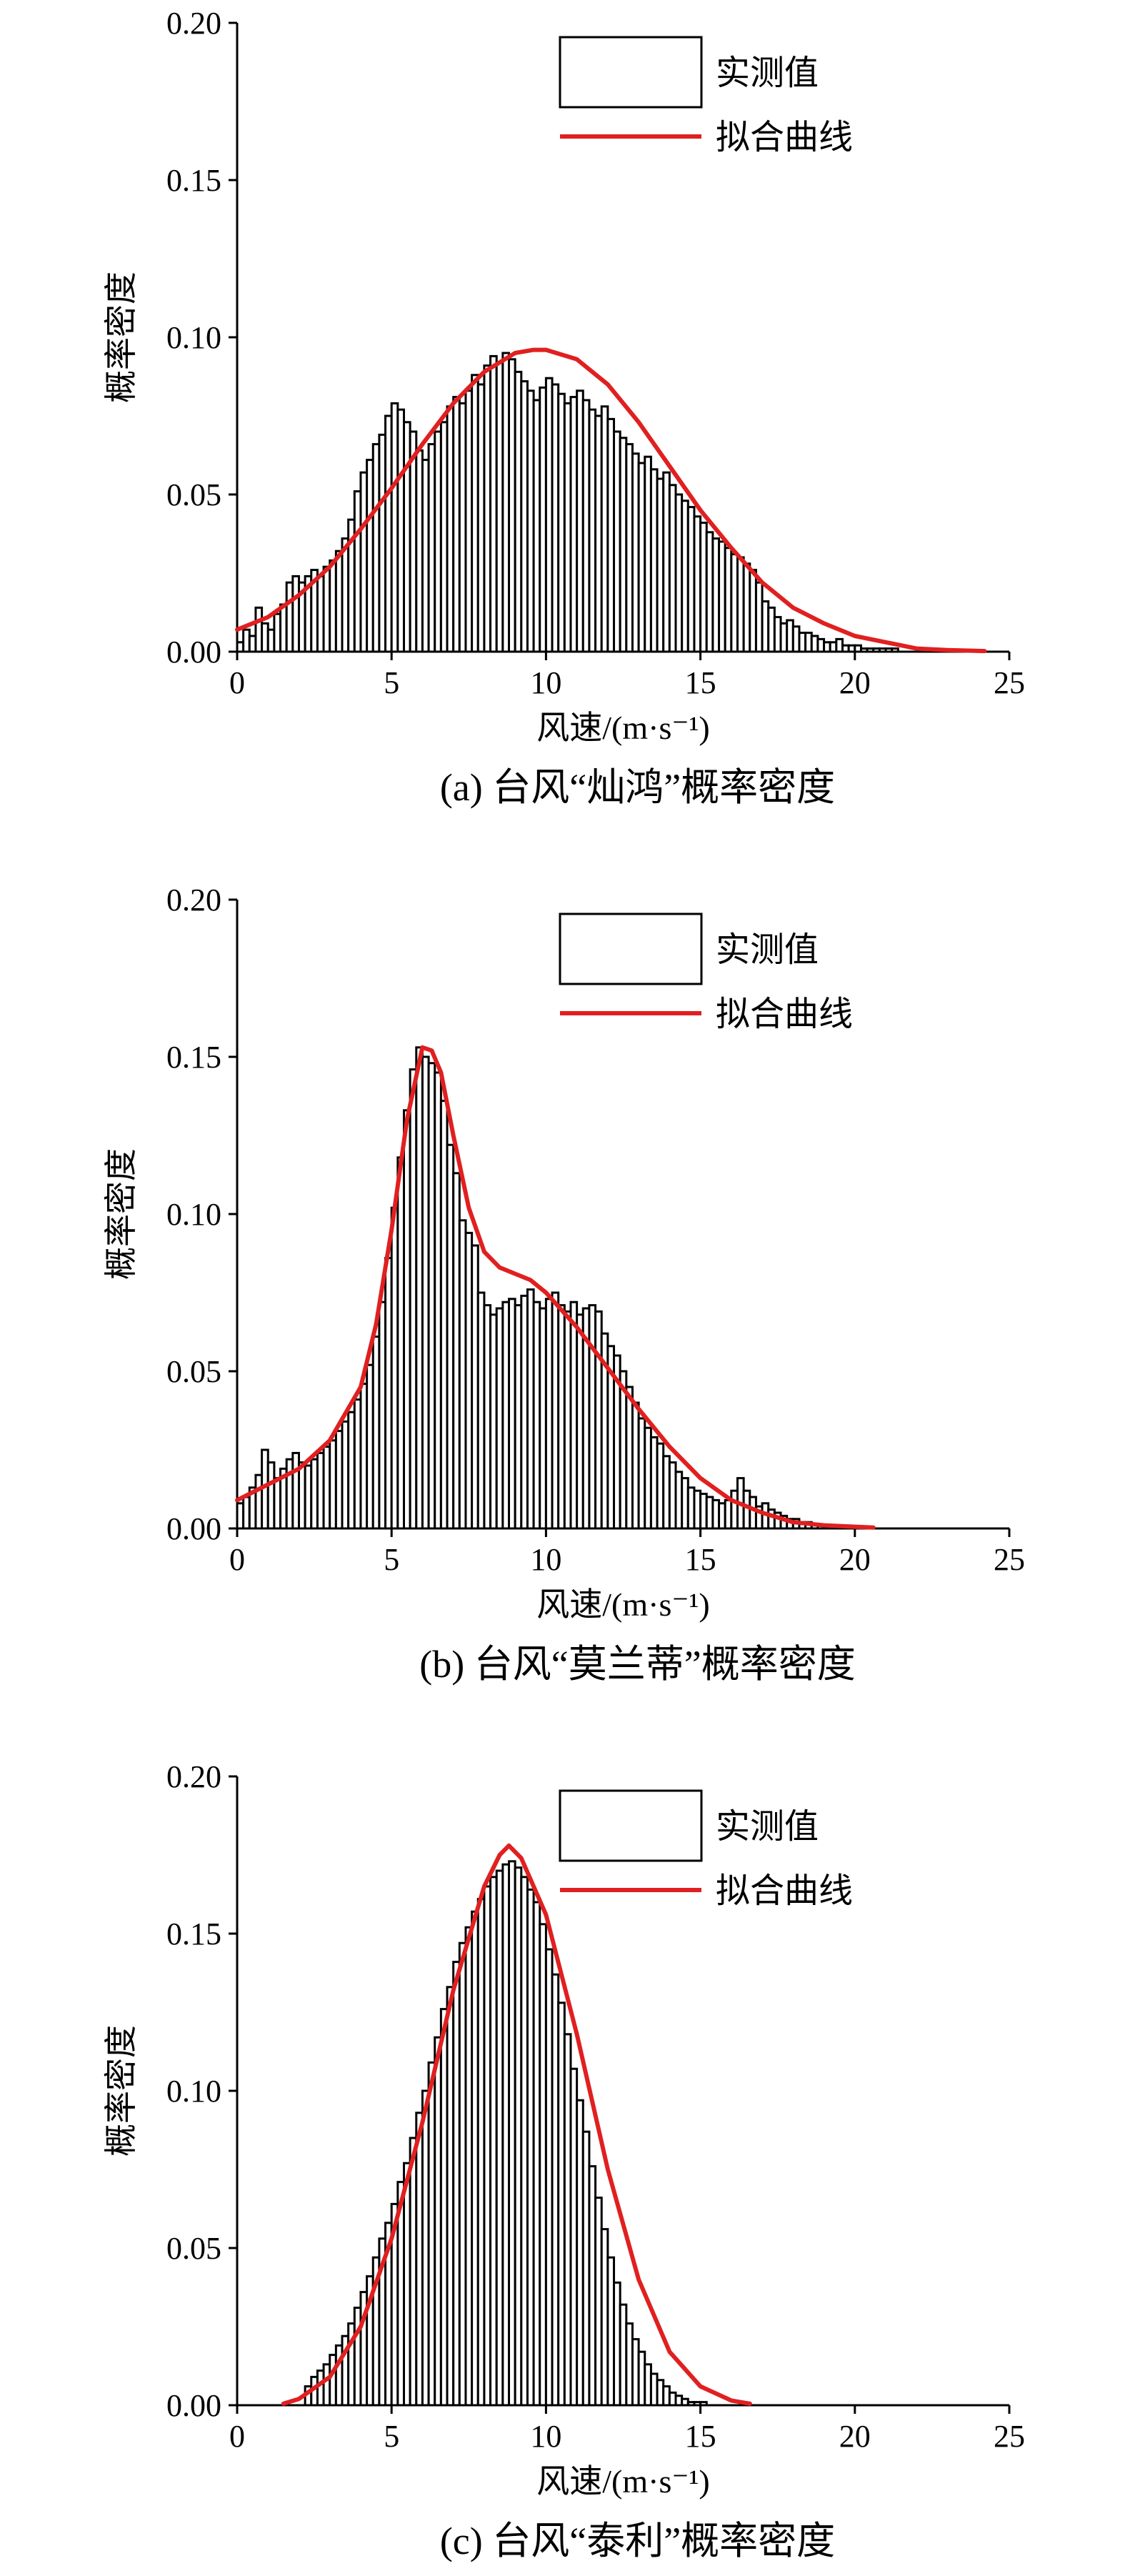 Image resolution: width=1125 pixels, height=2576 pixels. Describe the element at coordinates (637, 787) in the screenshot. I see `panel-caption: (a) 台风“灿鸿”概率密度` at that location.